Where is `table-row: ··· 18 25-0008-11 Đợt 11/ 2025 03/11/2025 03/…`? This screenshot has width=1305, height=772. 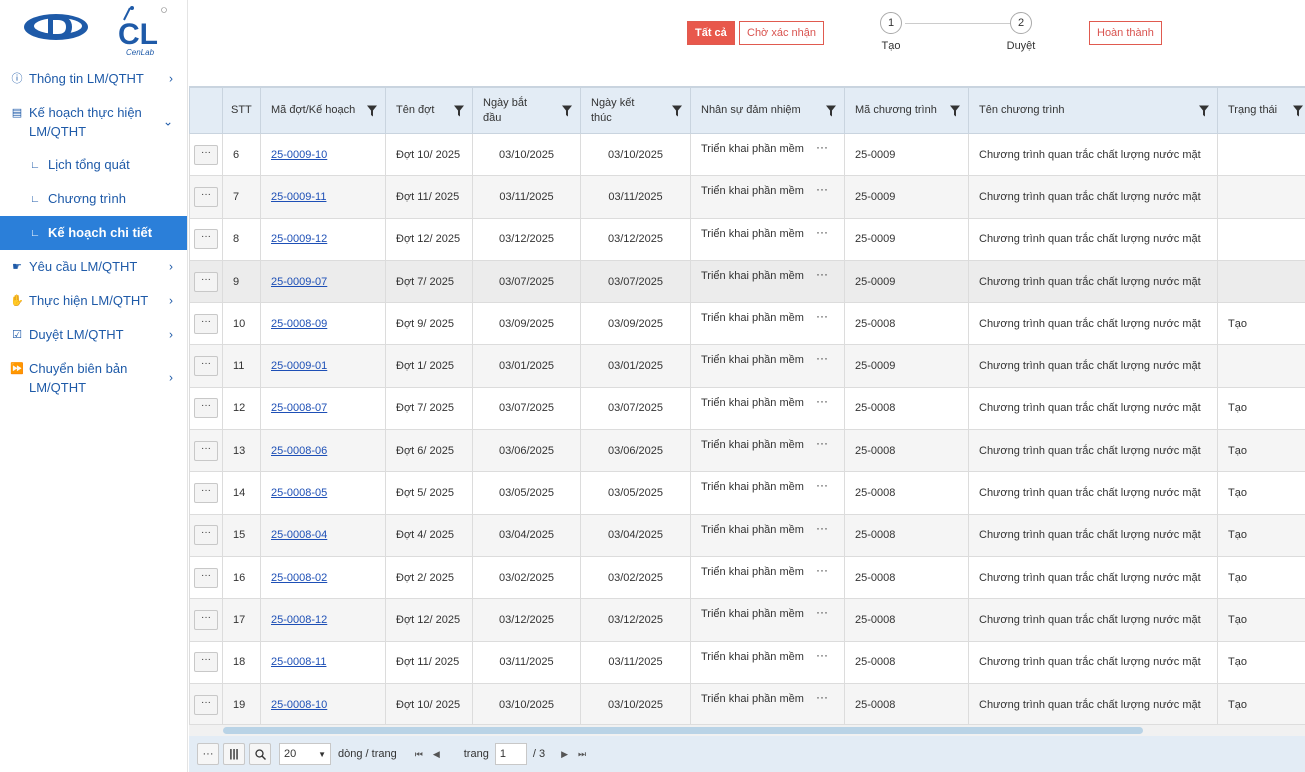
table-row: ··· 18 25-0008-11 Đợt 11/ 2025 03/11/2025 03/… is located at coordinates (747, 662).